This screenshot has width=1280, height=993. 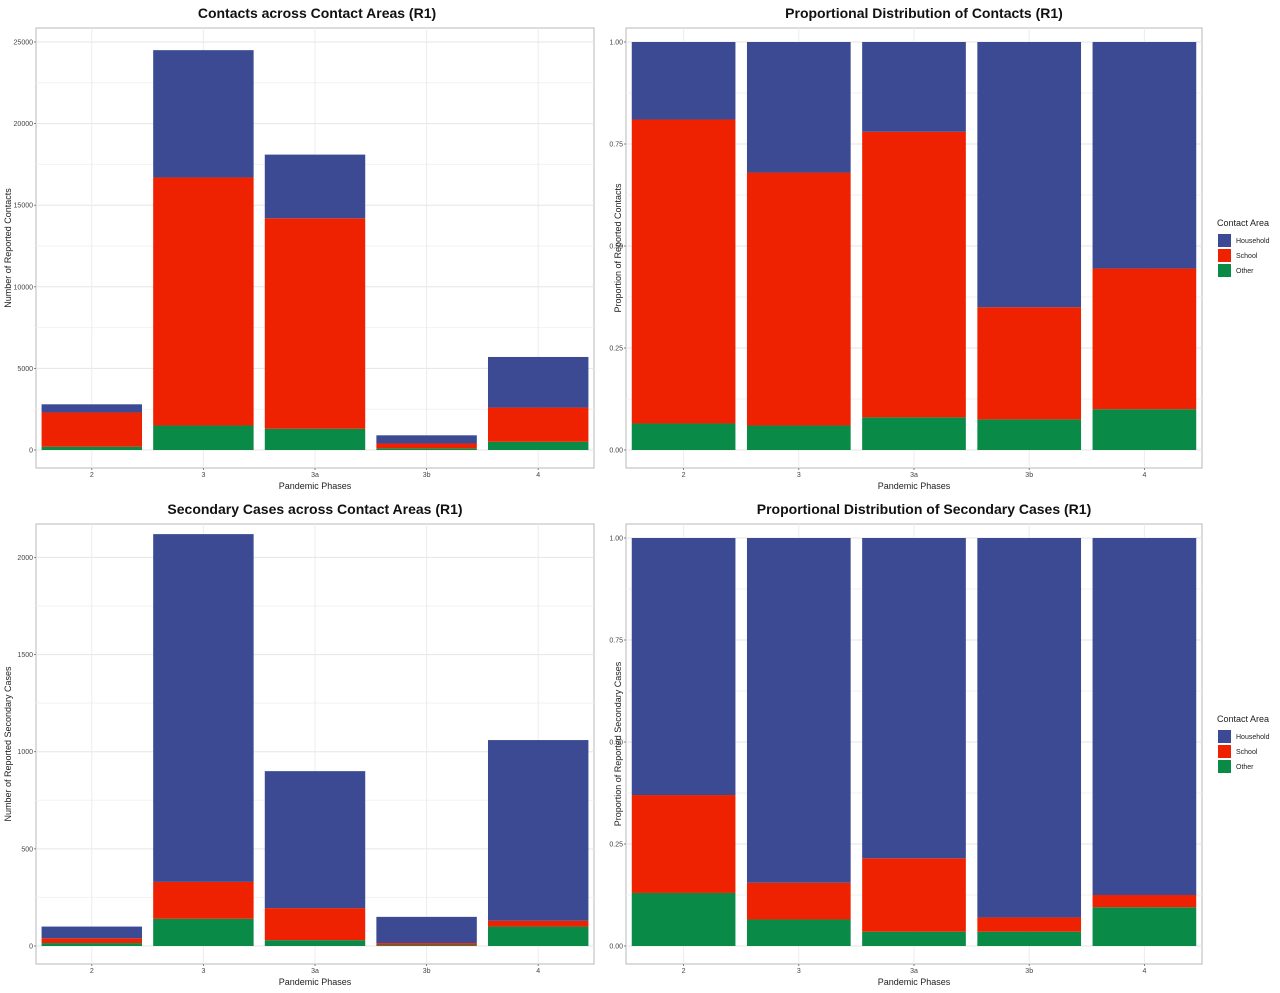 I want to click on y-tick-label: 0, so click(x=31, y=451).